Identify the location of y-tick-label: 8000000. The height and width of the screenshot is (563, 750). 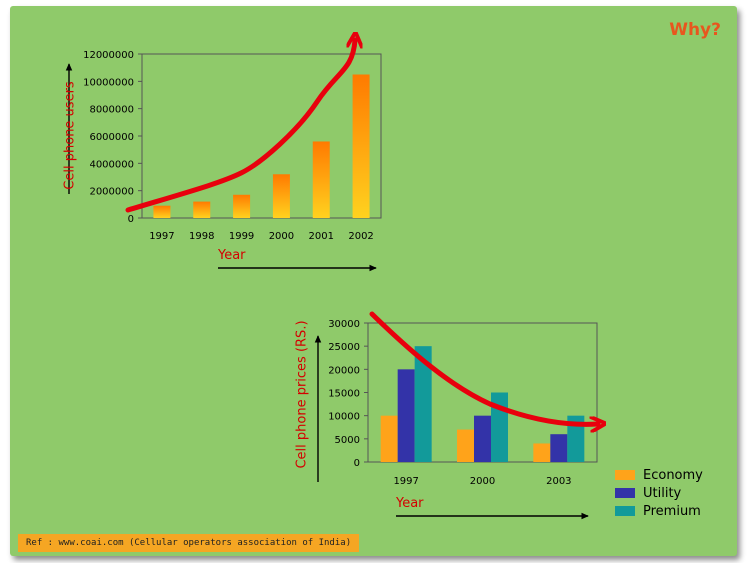
(111, 110).